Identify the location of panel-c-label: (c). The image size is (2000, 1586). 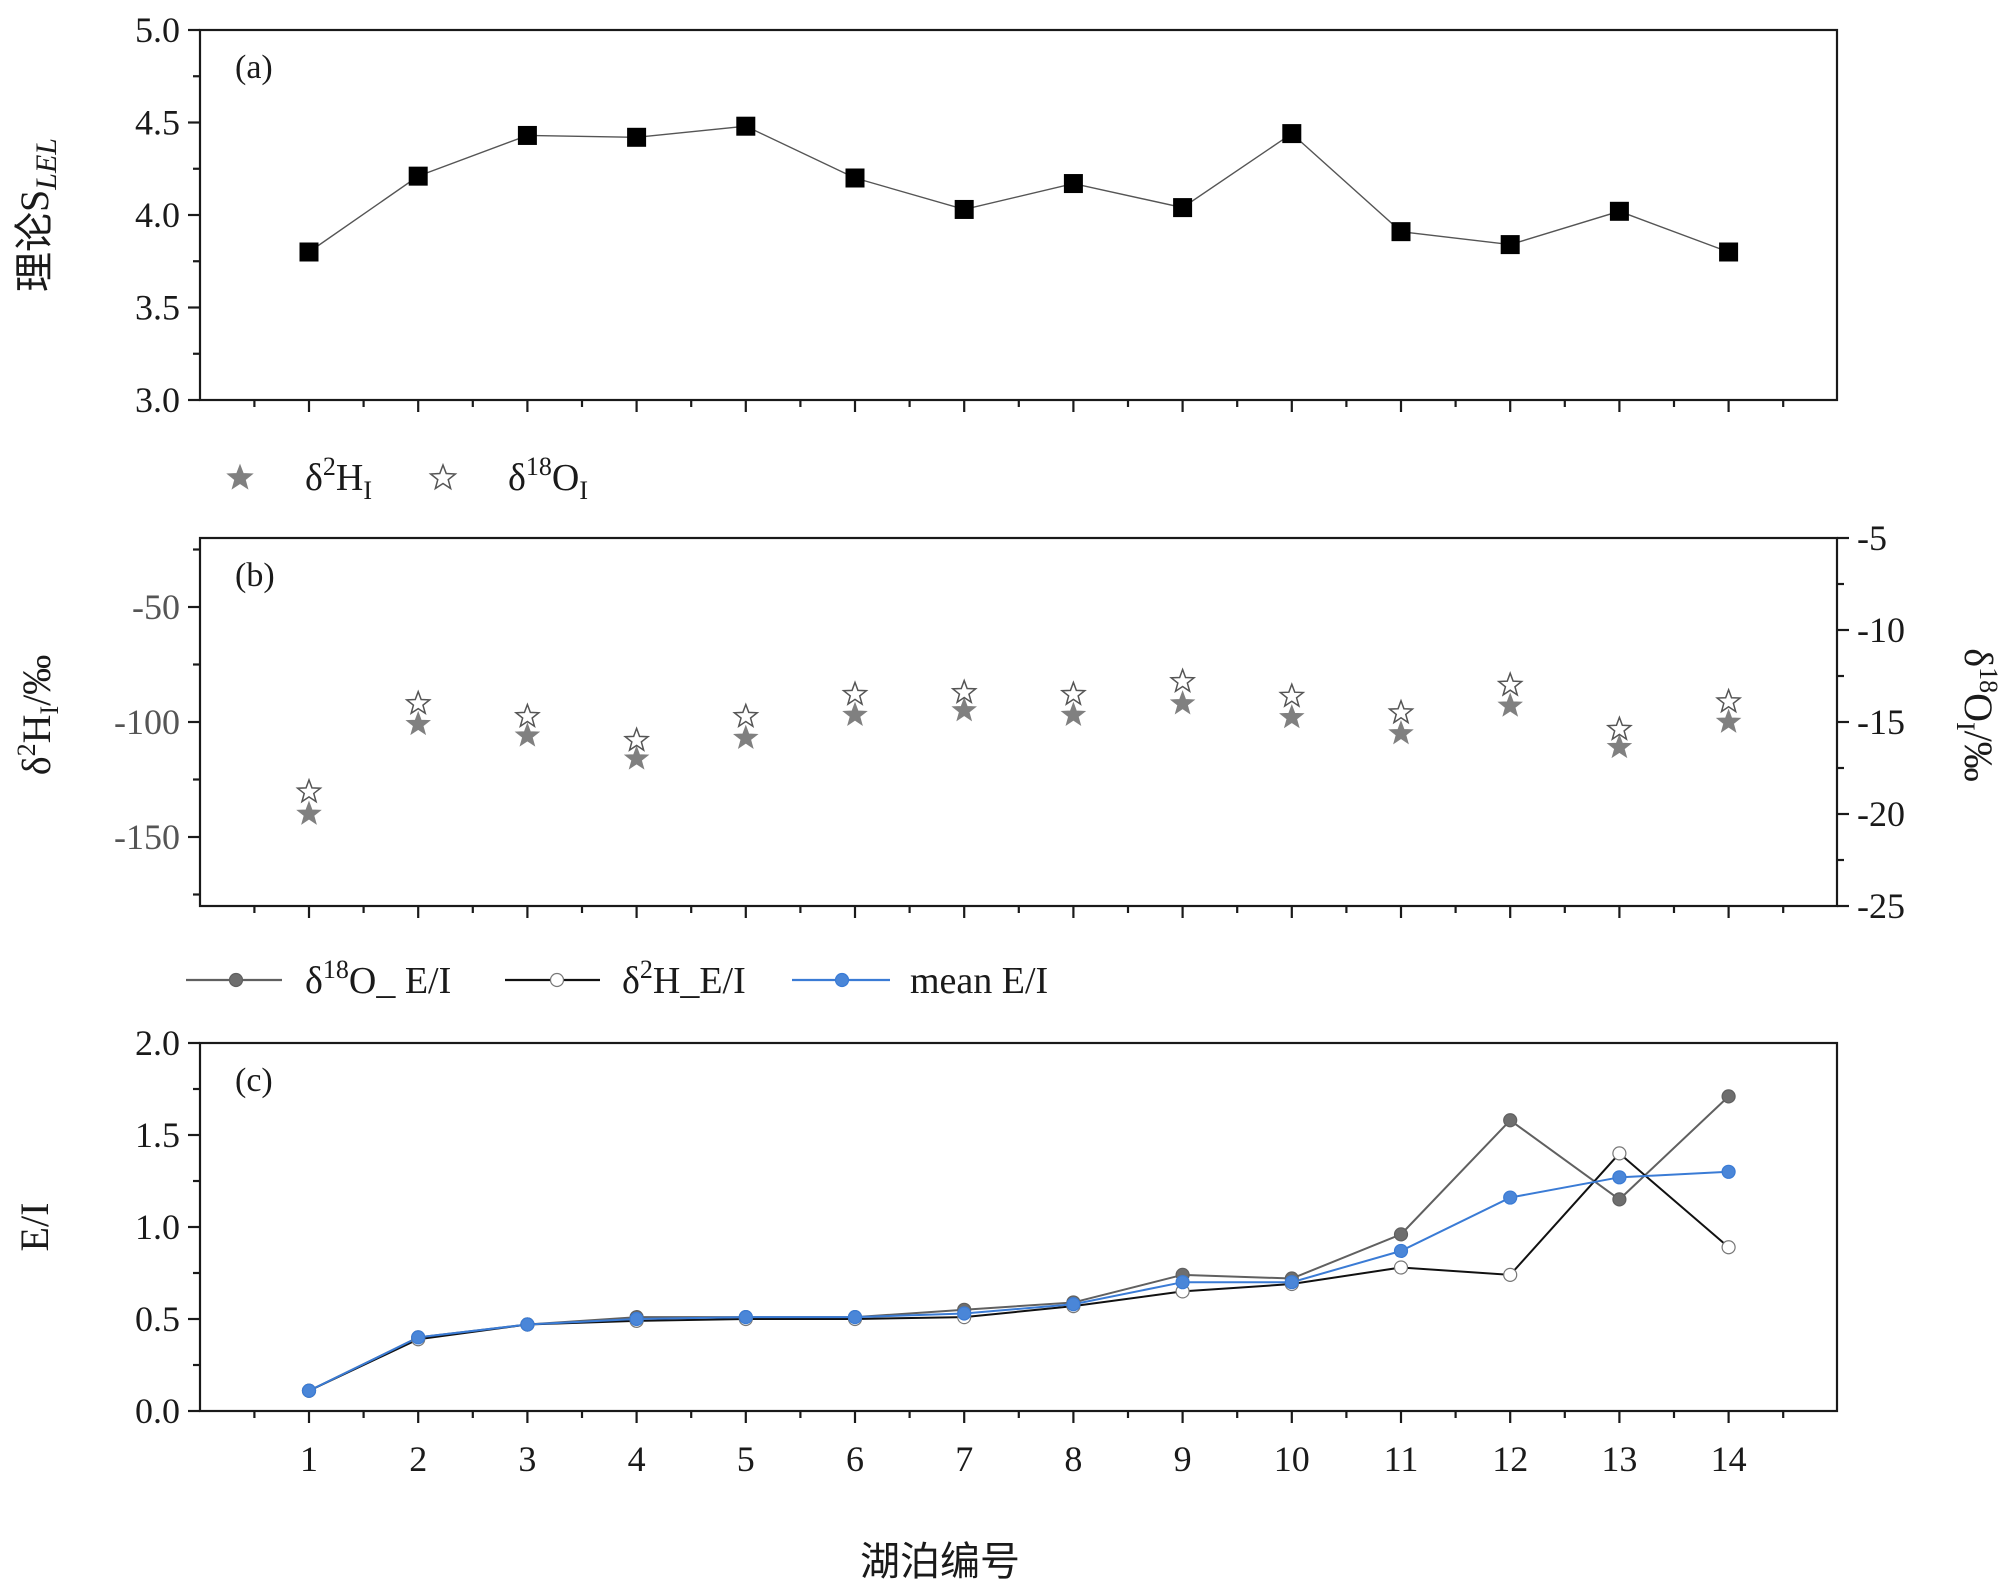
(254, 1080).